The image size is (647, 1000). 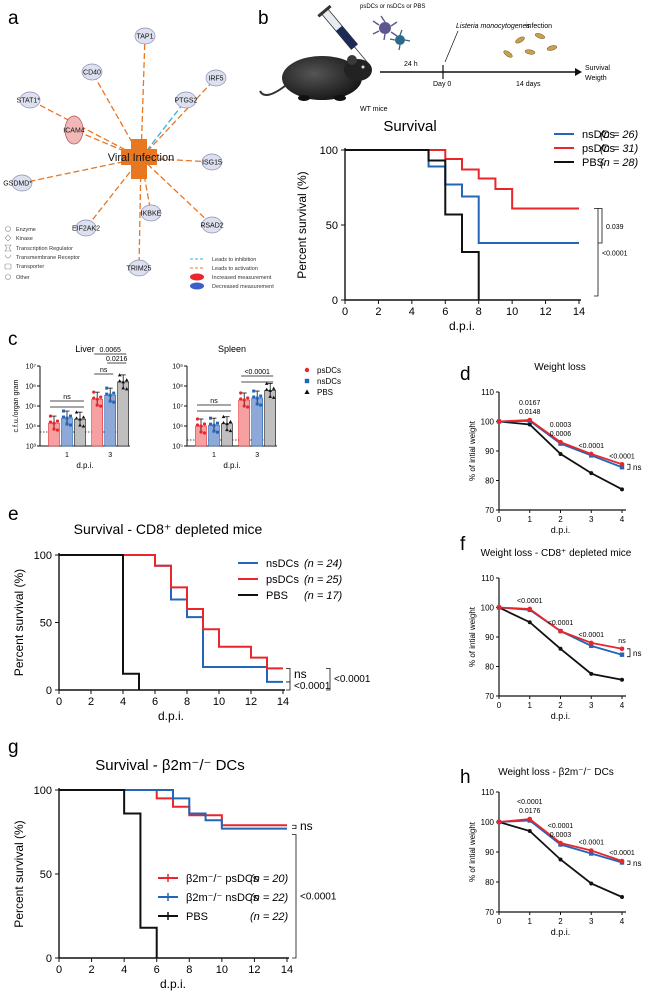 I want to click on stat-annotation: <0.0001, so click(x=592, y=446).